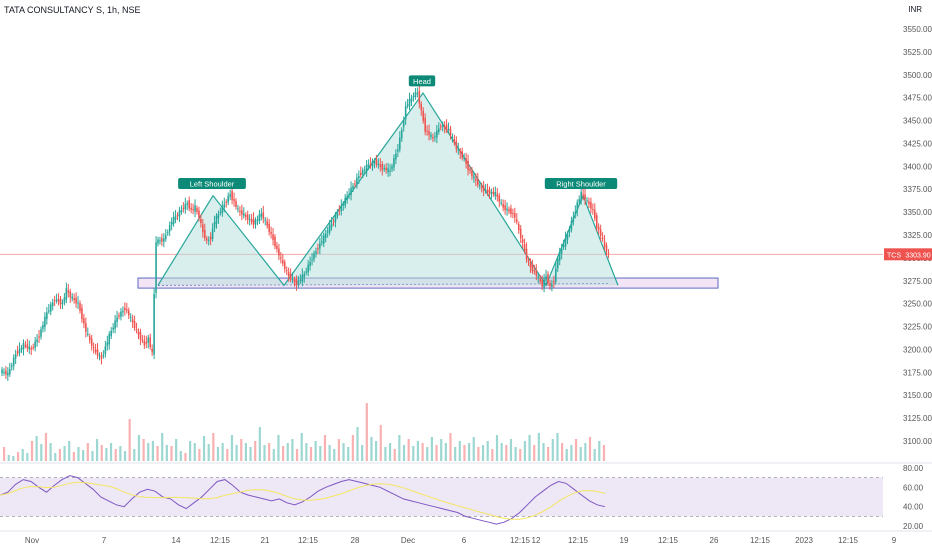 Image resolution: width=932 pixels, height=550 pixels. Describe the element at coordinates (303, 500) in the screenshot. I see `rsi-ma-line` at that location.